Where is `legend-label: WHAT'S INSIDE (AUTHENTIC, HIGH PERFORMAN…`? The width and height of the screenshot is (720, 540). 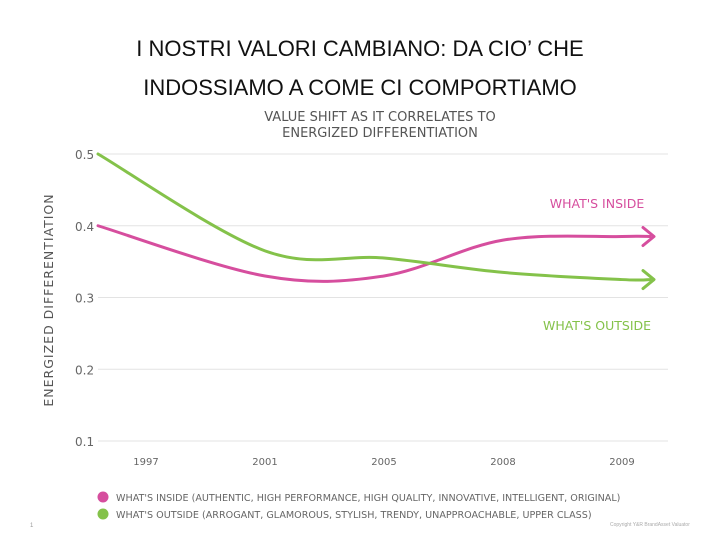
legend-label: WHAT'S INSIDE (AUTHENTIC, HIGH PERFORMAN… is located at coordinates (368, 498).